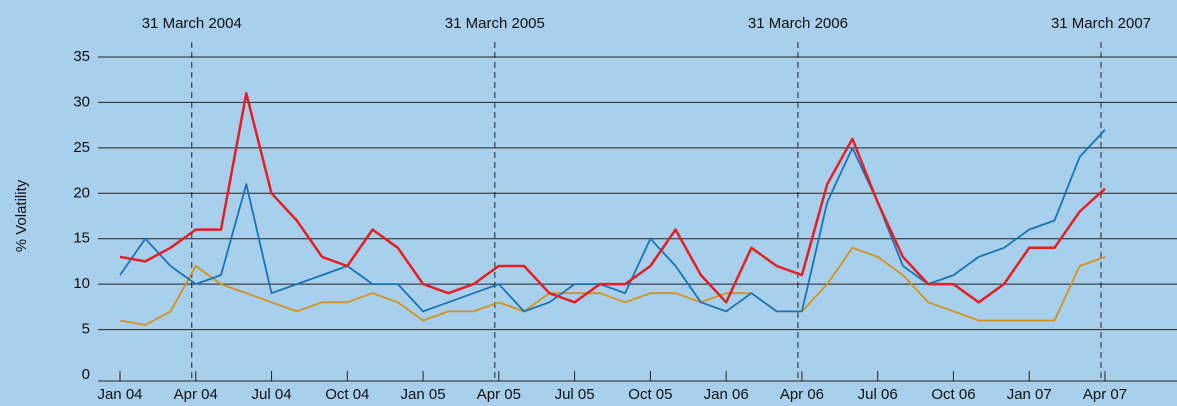 Image resolution: width=1177 pixels, height=406 pixels. Describe the element at coordinates (86, 374) in the screenshot. I see `y-tick-label: 0` at that location.